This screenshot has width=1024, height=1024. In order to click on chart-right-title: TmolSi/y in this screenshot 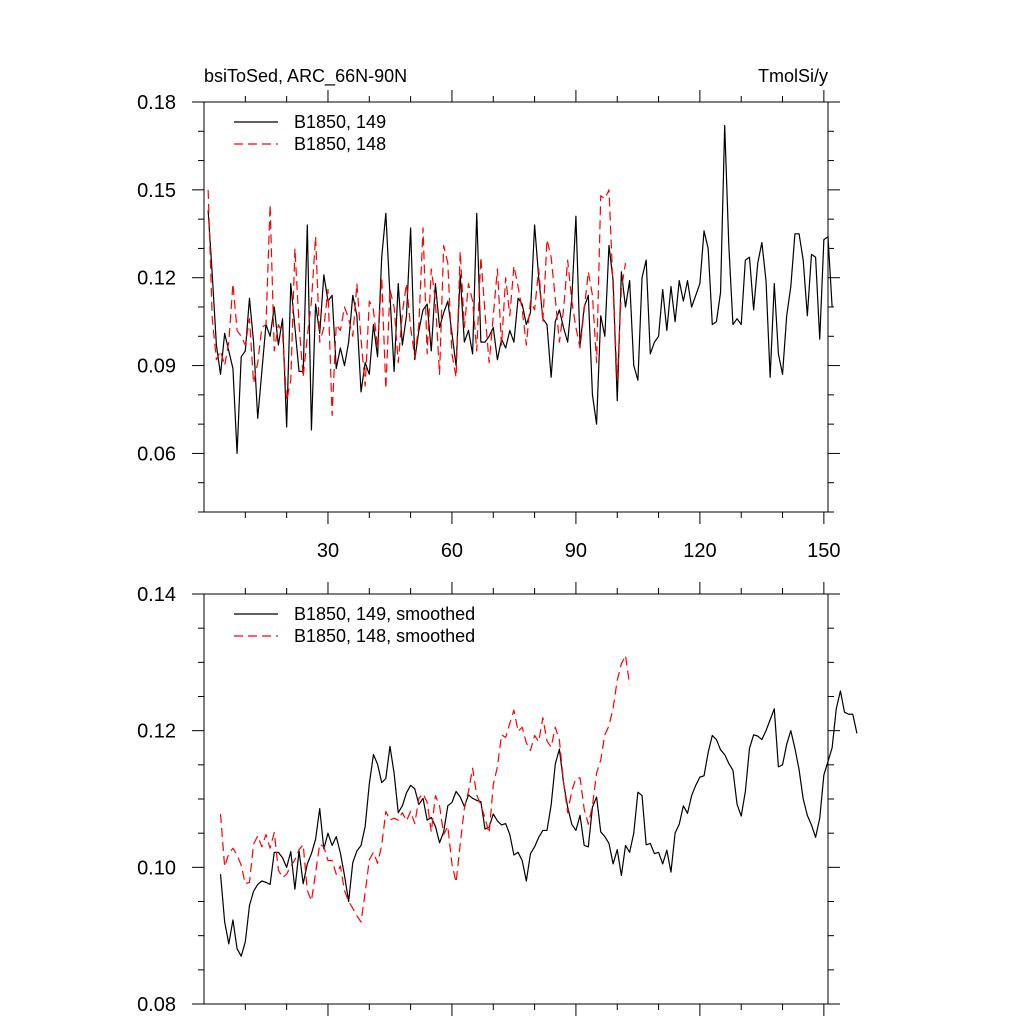, I will do `click(793, 76)`.